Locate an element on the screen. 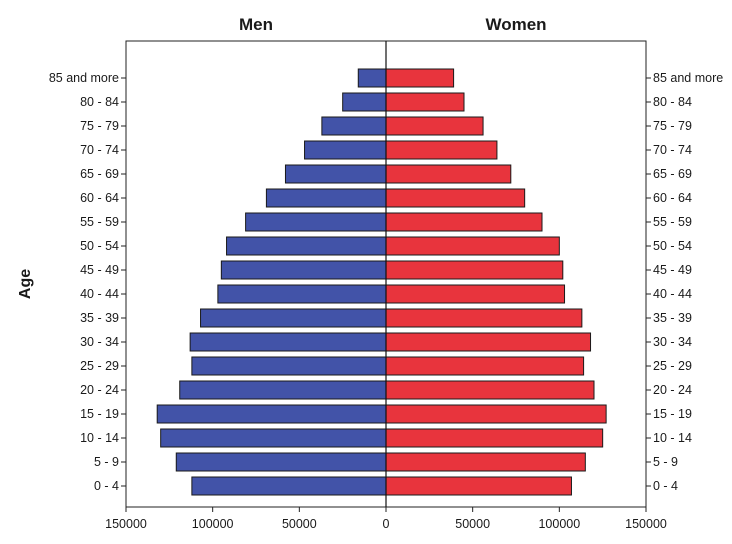  right-age-label-6: 30 - 34 is located at coordinates (672, 342).